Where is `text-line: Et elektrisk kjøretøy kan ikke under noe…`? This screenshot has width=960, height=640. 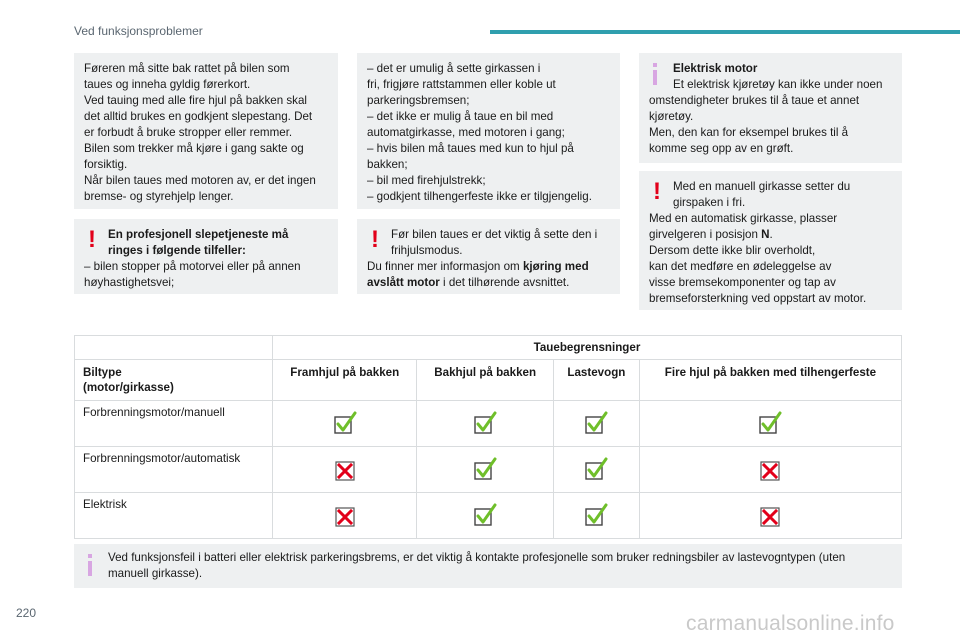
text-line: Et elektrisk kjøretøy kan ikke under noe… is located at coordinates (778, 84).